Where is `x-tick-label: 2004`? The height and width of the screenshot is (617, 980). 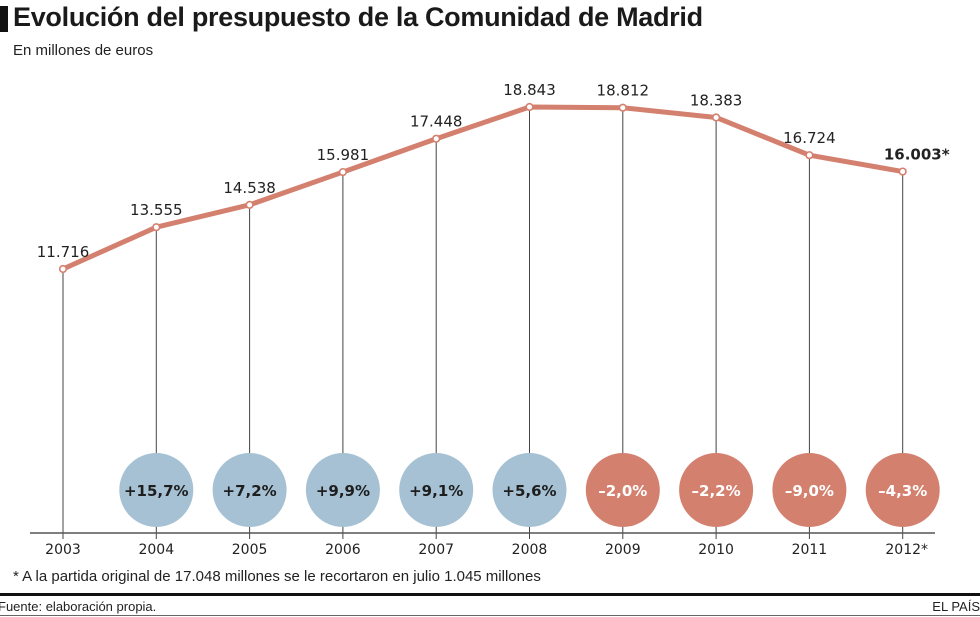 x-tick-label: 2004 is located at coordinates (156, 550).